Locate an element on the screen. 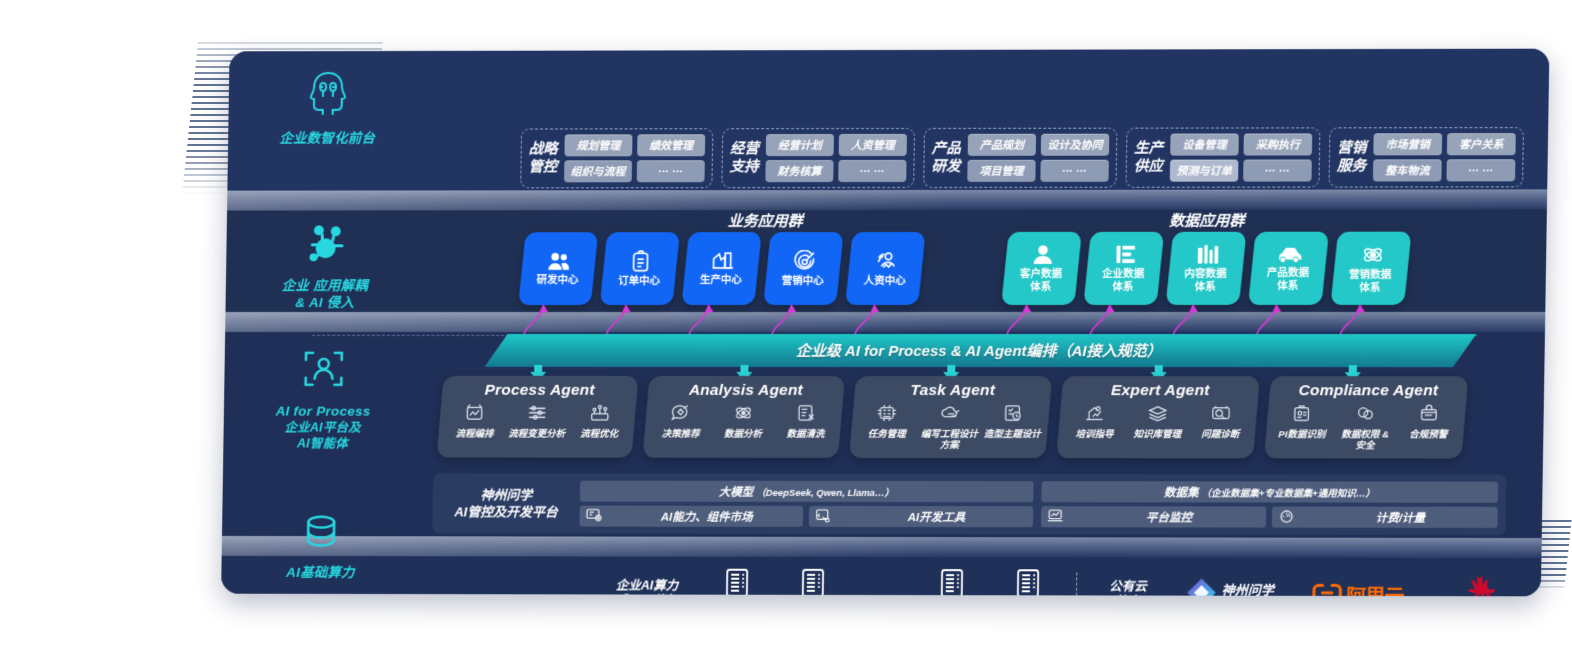 The width and height of the screenshot is (1572, 647). agent-feature: 任务管理 is located at coordinates (887, 422).